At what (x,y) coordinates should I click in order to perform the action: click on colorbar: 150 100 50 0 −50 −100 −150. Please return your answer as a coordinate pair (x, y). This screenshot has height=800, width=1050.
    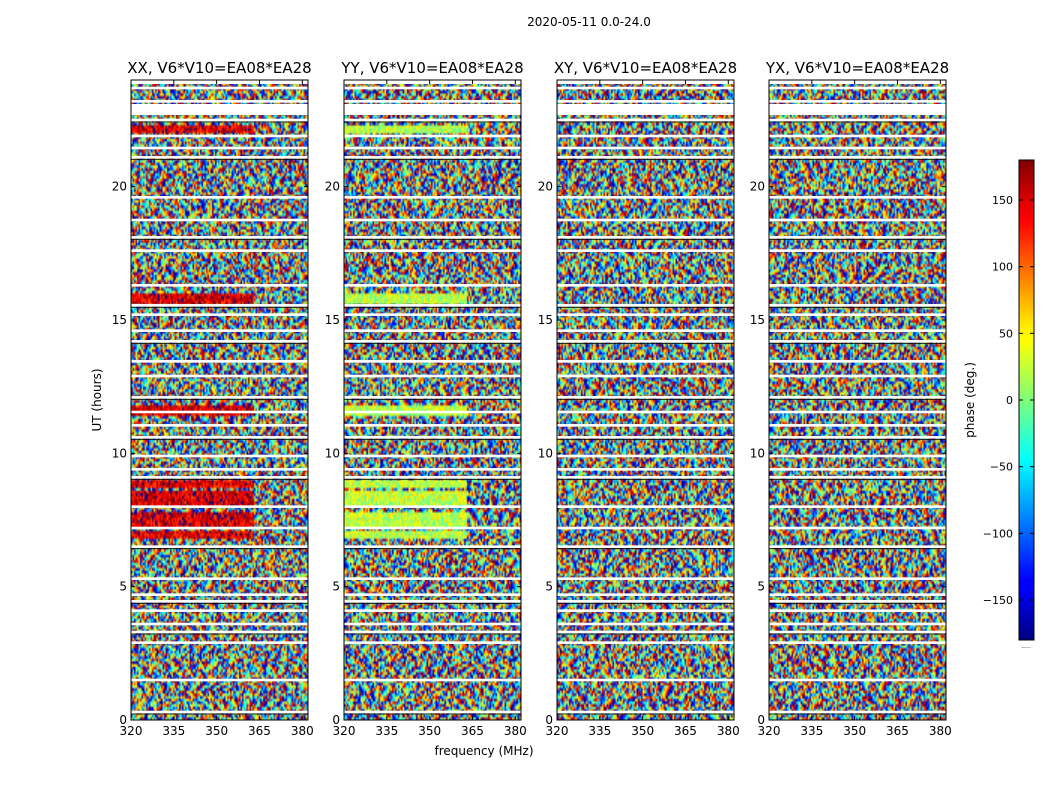
    Looking at the image, I should click on (1009, 400).